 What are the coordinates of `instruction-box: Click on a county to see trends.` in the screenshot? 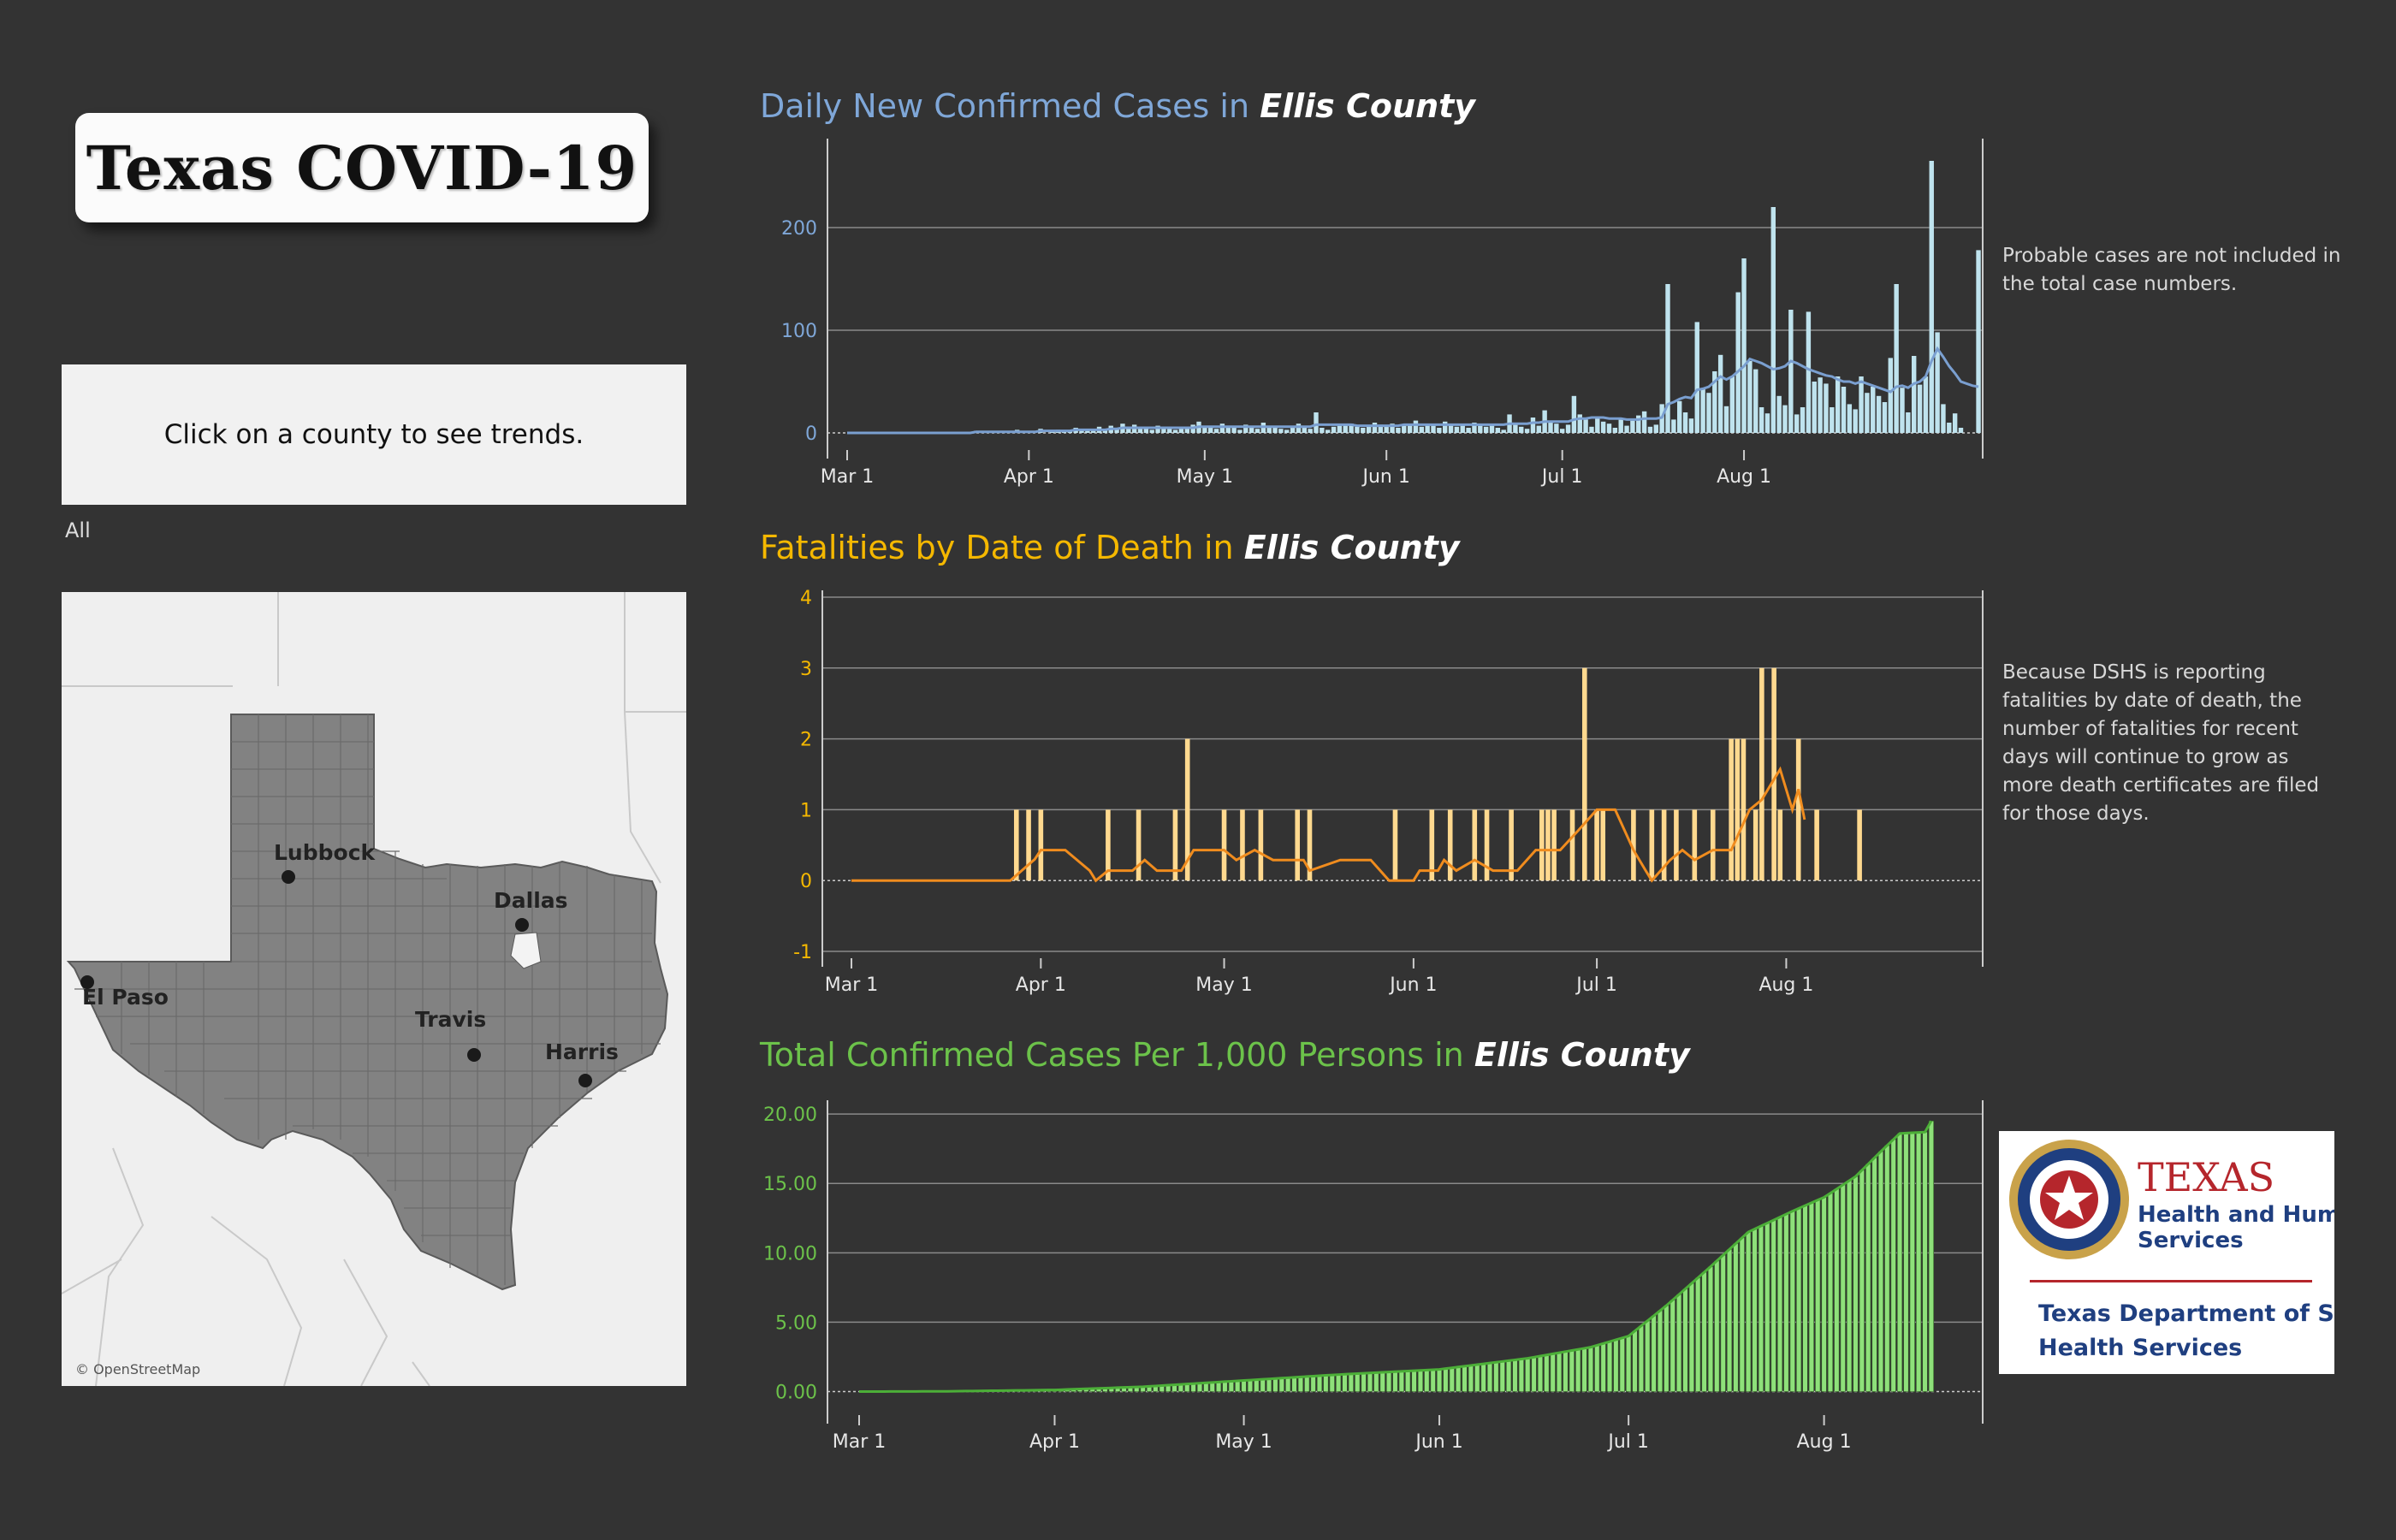 It's located at (374, 434).